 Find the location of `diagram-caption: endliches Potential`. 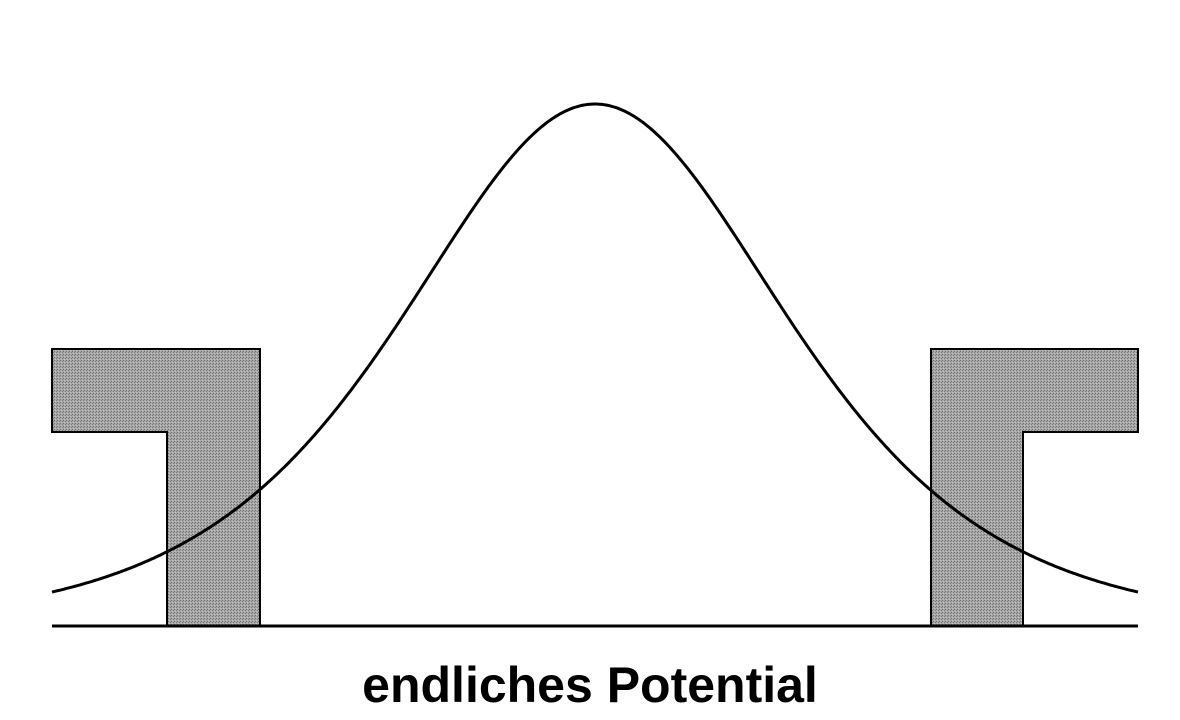

diagram-caption: endliches Potential is located at coordinates (590, 685).